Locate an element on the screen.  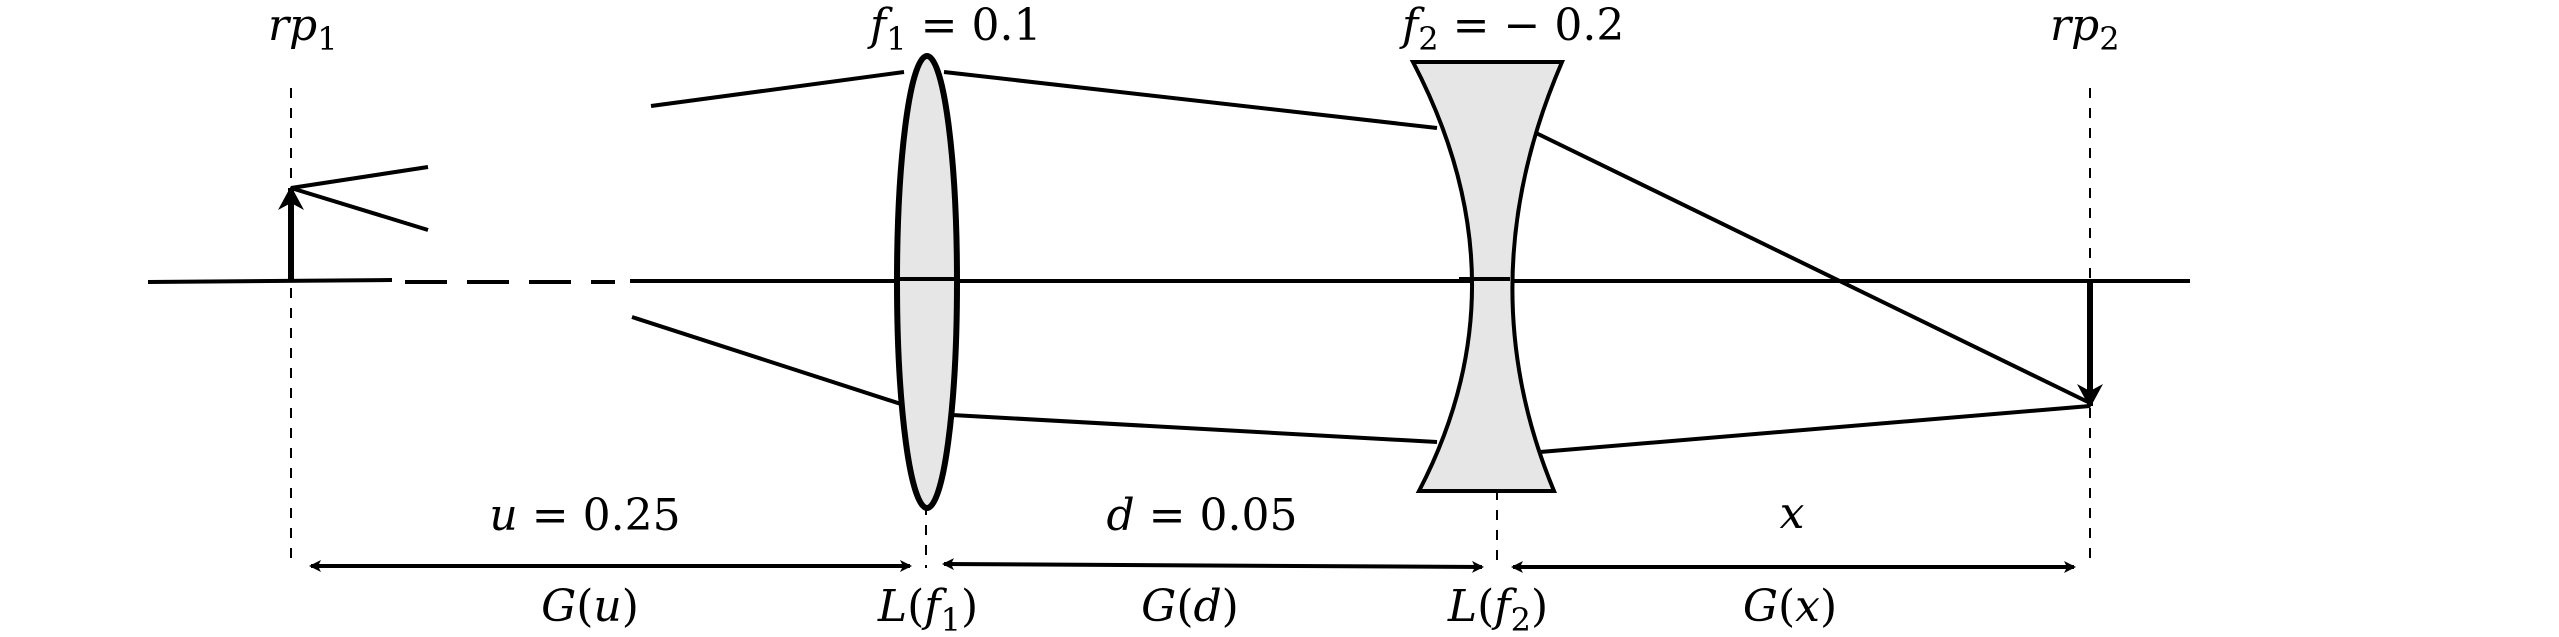
ray-lower-in is located at coordinates (768, 361).